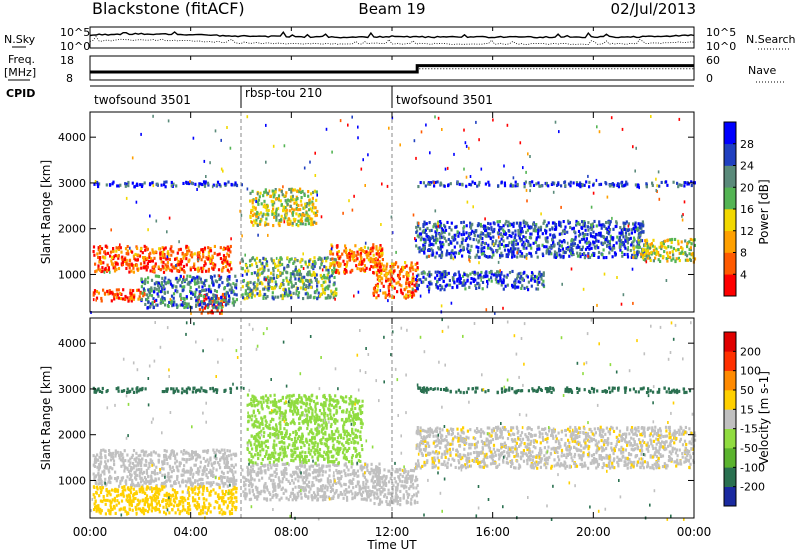 This screenshot has height=554, width=800. Describe the element at coordinates (392, 41) in the screenshot. I see `noise-line-nsearch` at that location.